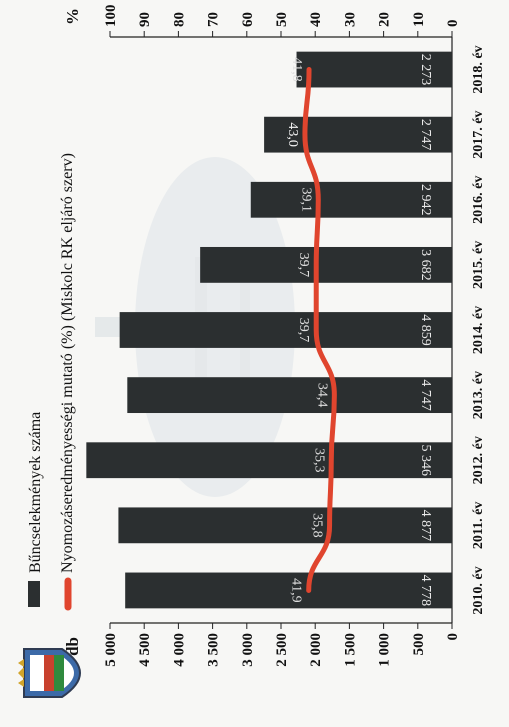  I want to click on right-axis-tick-label: 0, so click(453, 24).